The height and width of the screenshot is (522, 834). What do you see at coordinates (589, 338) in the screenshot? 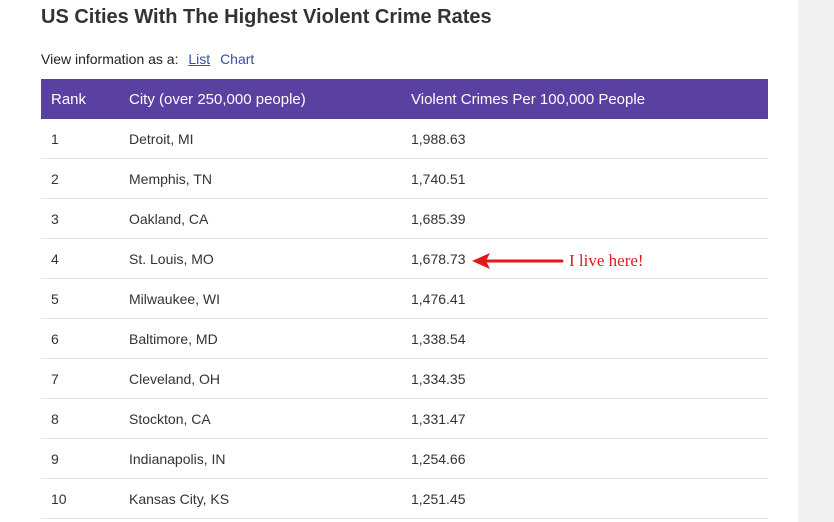
I see `rate-cell: 1,338.54` at bounding box center [589, 338].